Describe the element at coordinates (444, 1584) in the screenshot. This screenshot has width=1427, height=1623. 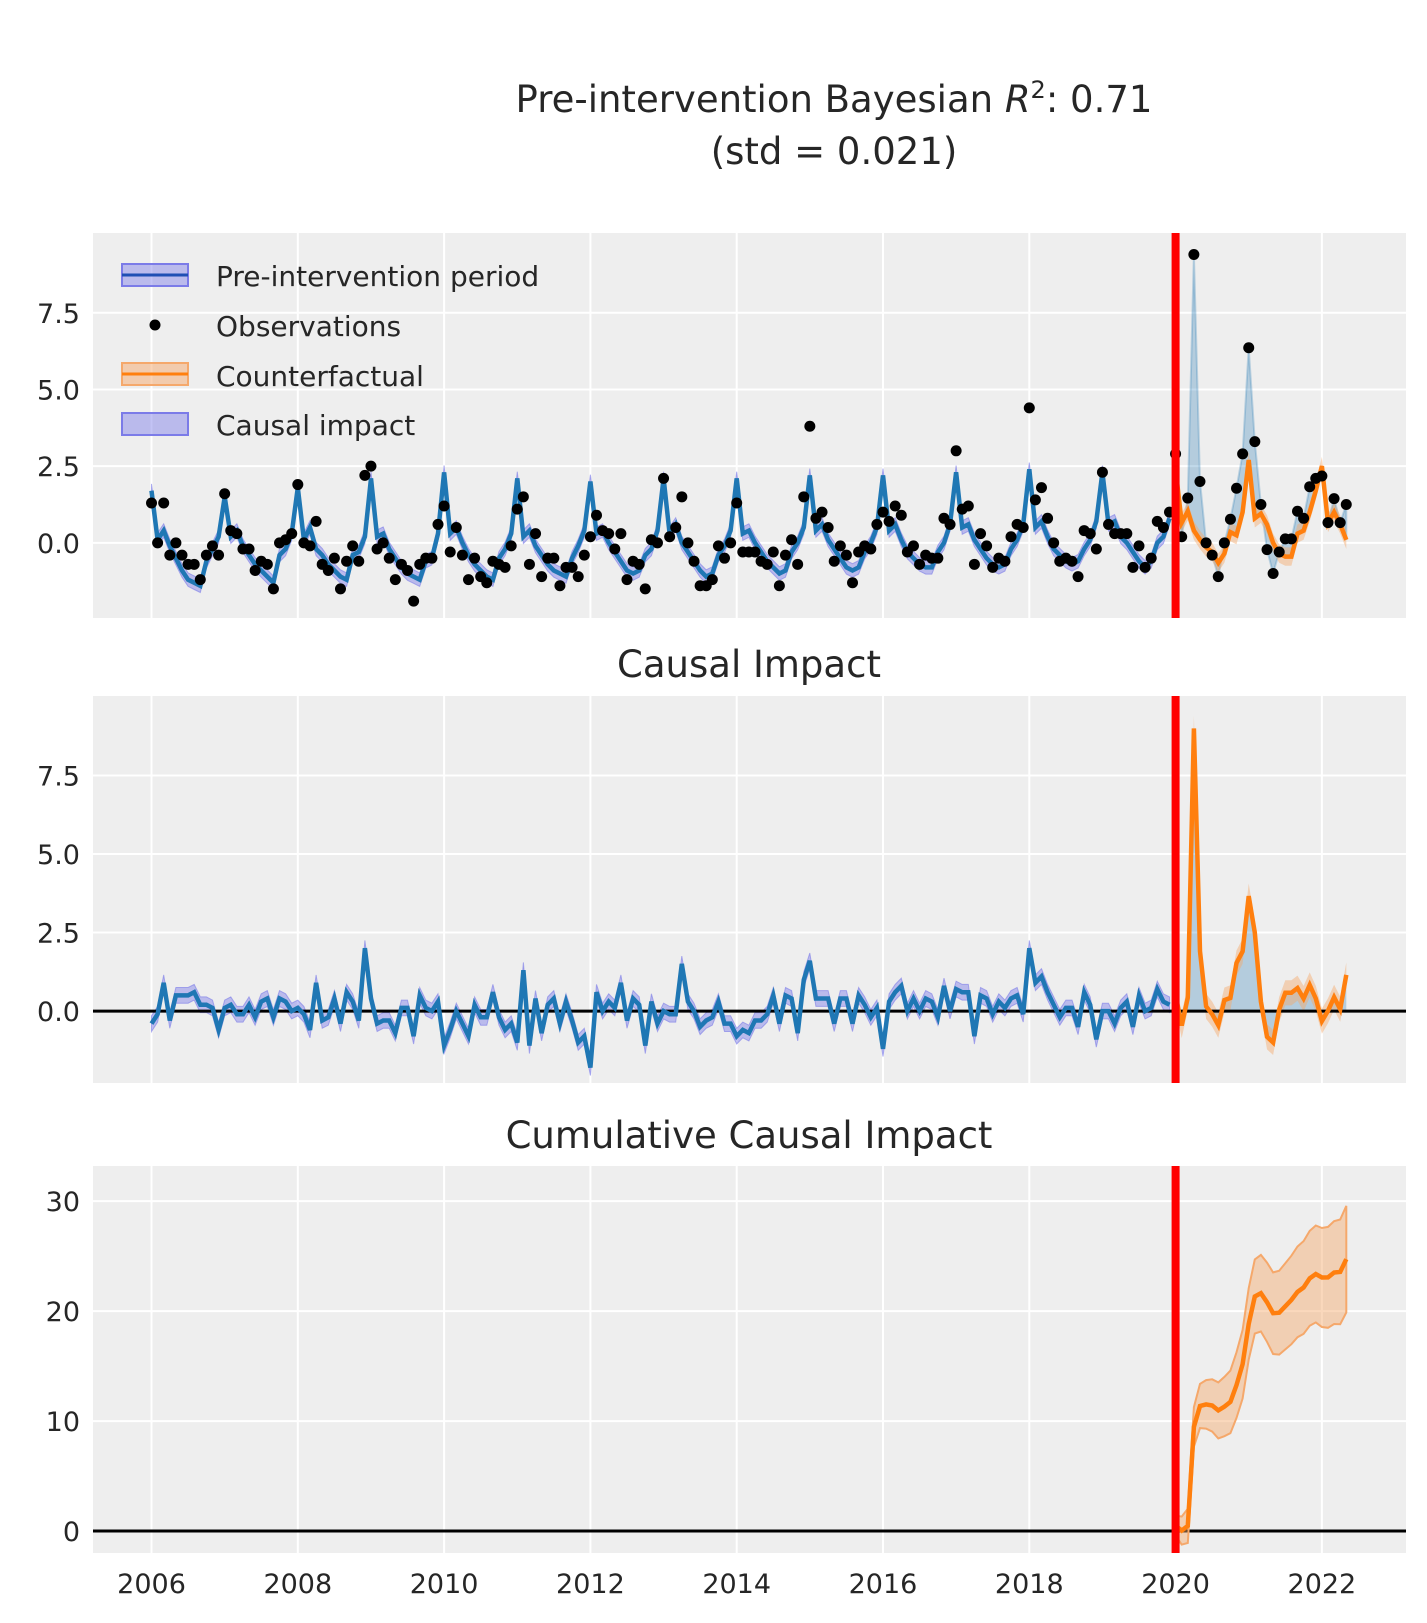
I see `x-tick-label: 2010` at that location.